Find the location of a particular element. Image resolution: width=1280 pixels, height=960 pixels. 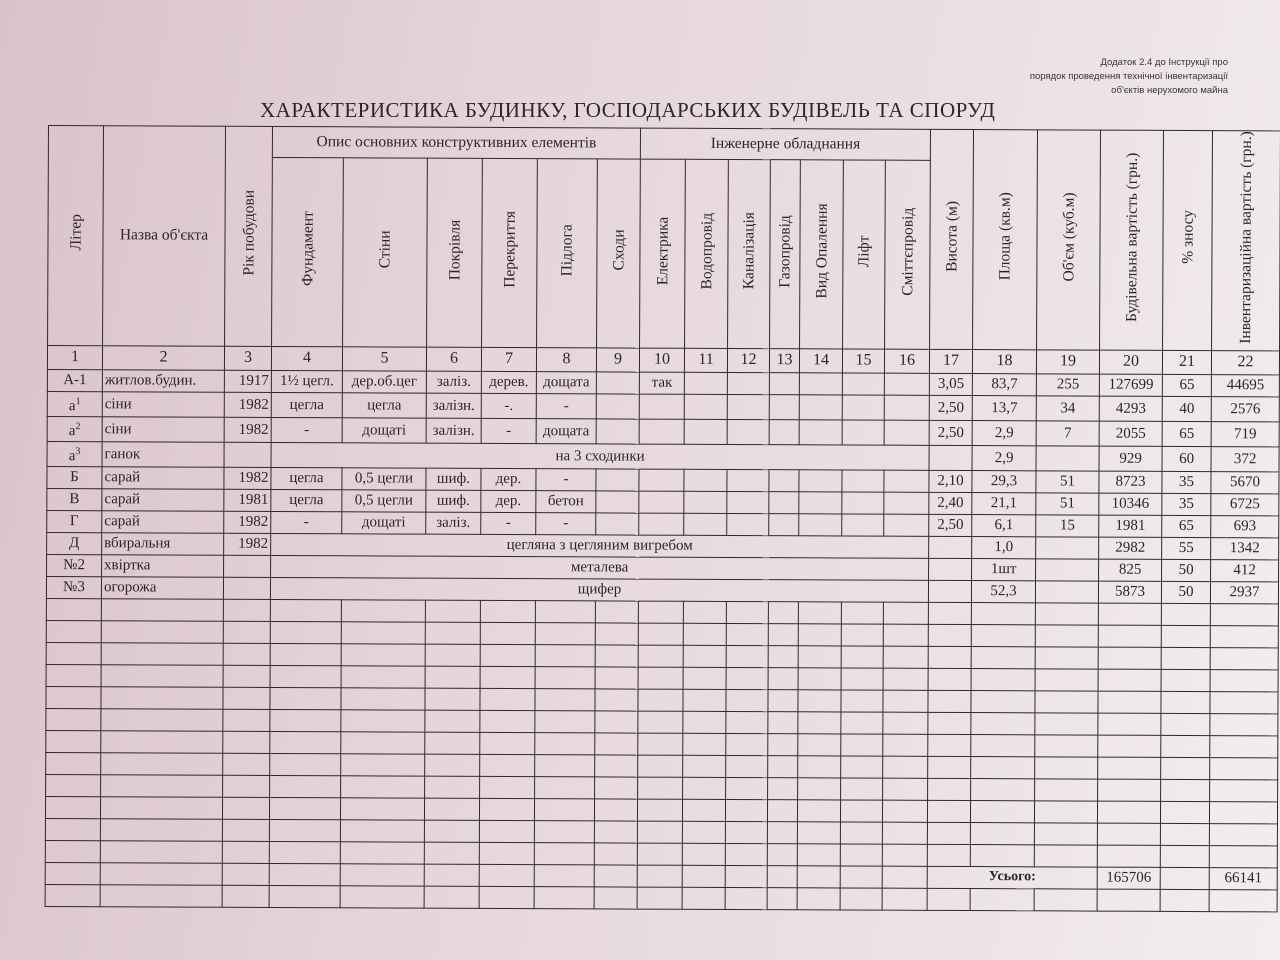

header-11: Водопровід is located at coordinates (706, 253).